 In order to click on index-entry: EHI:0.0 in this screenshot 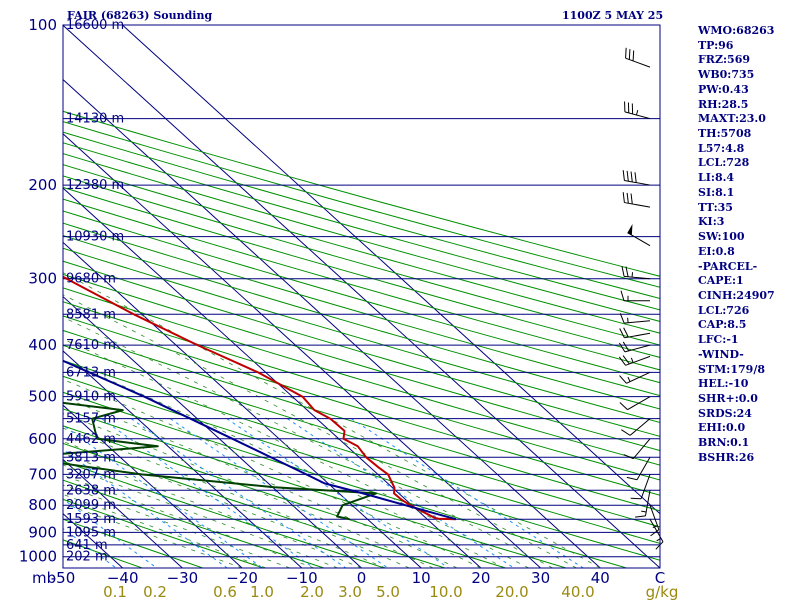, I will do `click(722, 428)`.